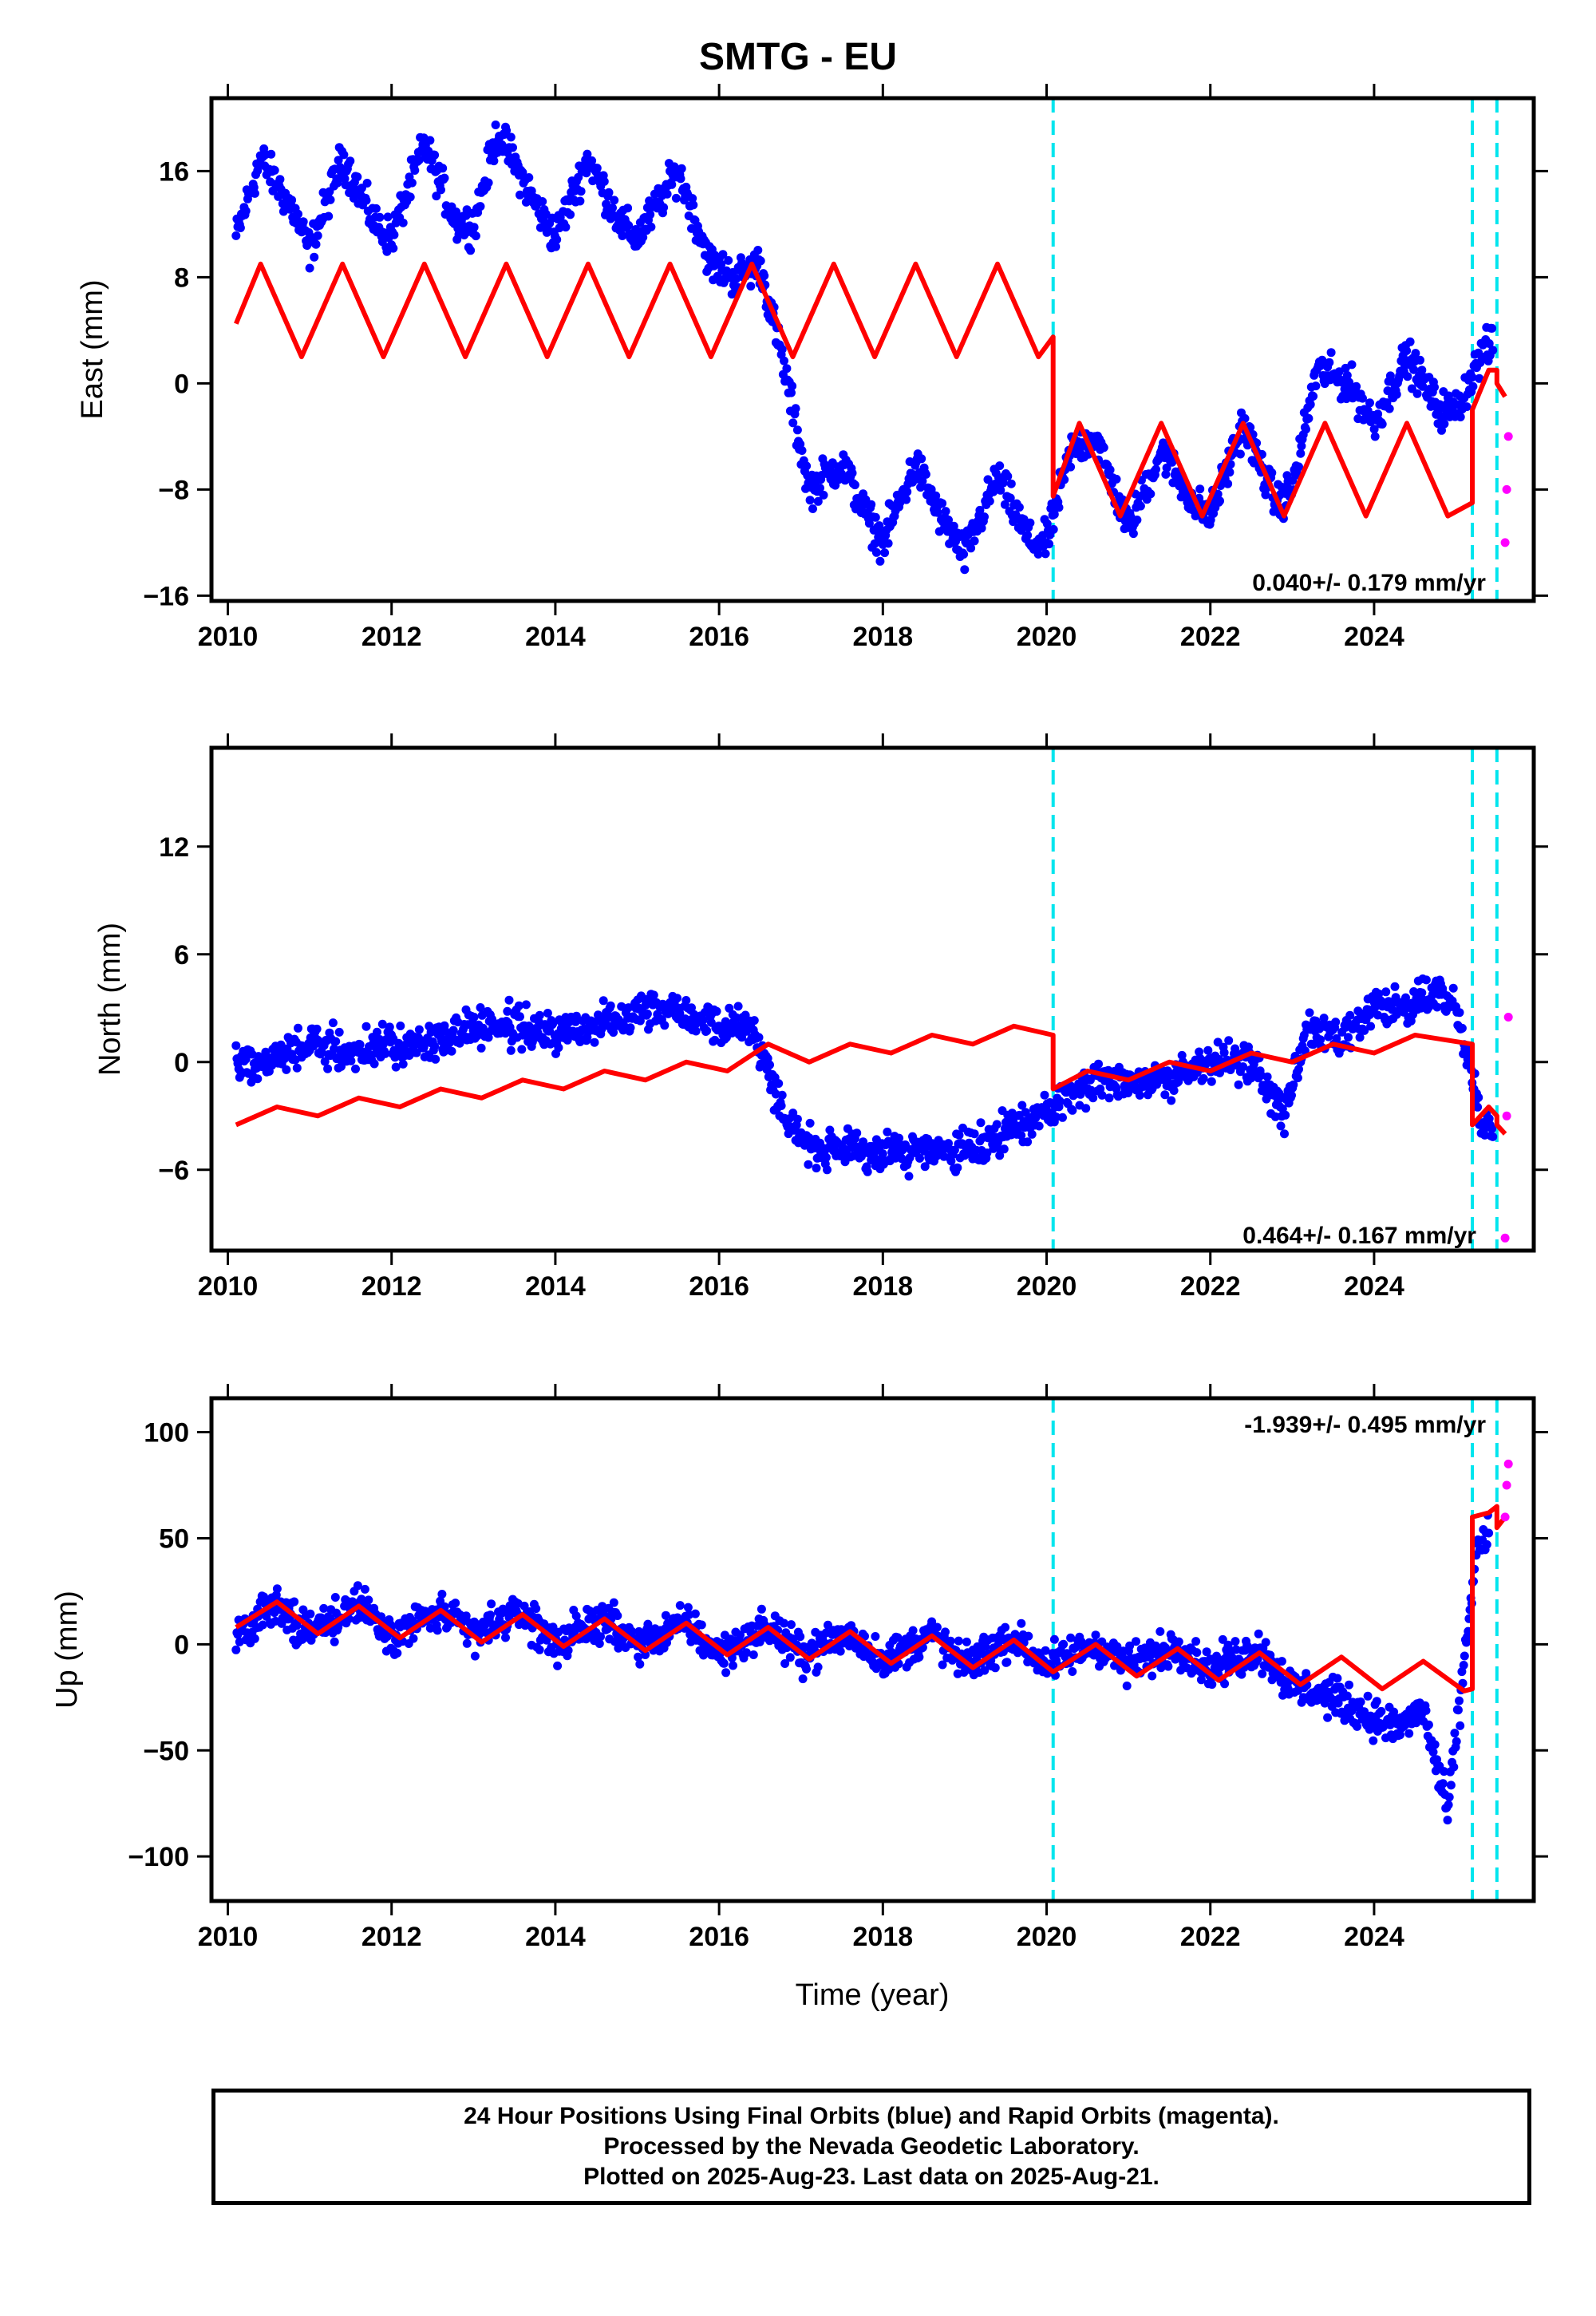  I want to click on east-y-tick-label: −16, so click(166, 596).